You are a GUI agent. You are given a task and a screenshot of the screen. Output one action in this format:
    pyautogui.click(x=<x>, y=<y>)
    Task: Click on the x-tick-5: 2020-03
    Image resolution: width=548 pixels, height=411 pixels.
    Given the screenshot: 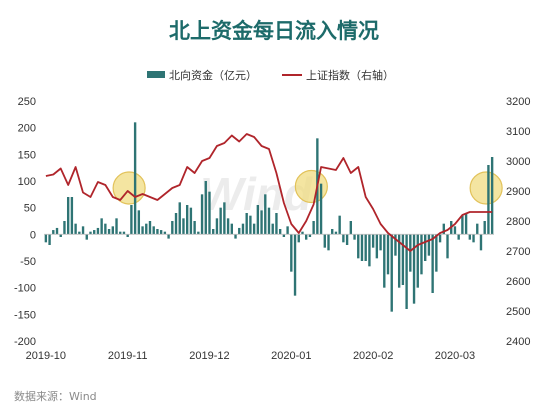 What is the action you would take?
    pyautogui.click(x=455, y=356)
    